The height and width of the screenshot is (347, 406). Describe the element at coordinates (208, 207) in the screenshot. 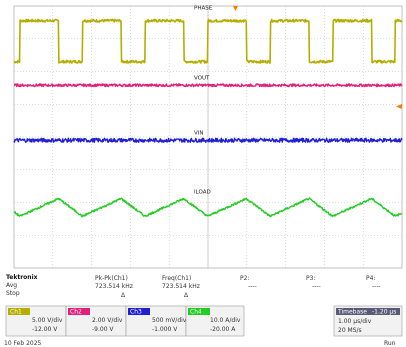

I see `trace-iload` at that location.